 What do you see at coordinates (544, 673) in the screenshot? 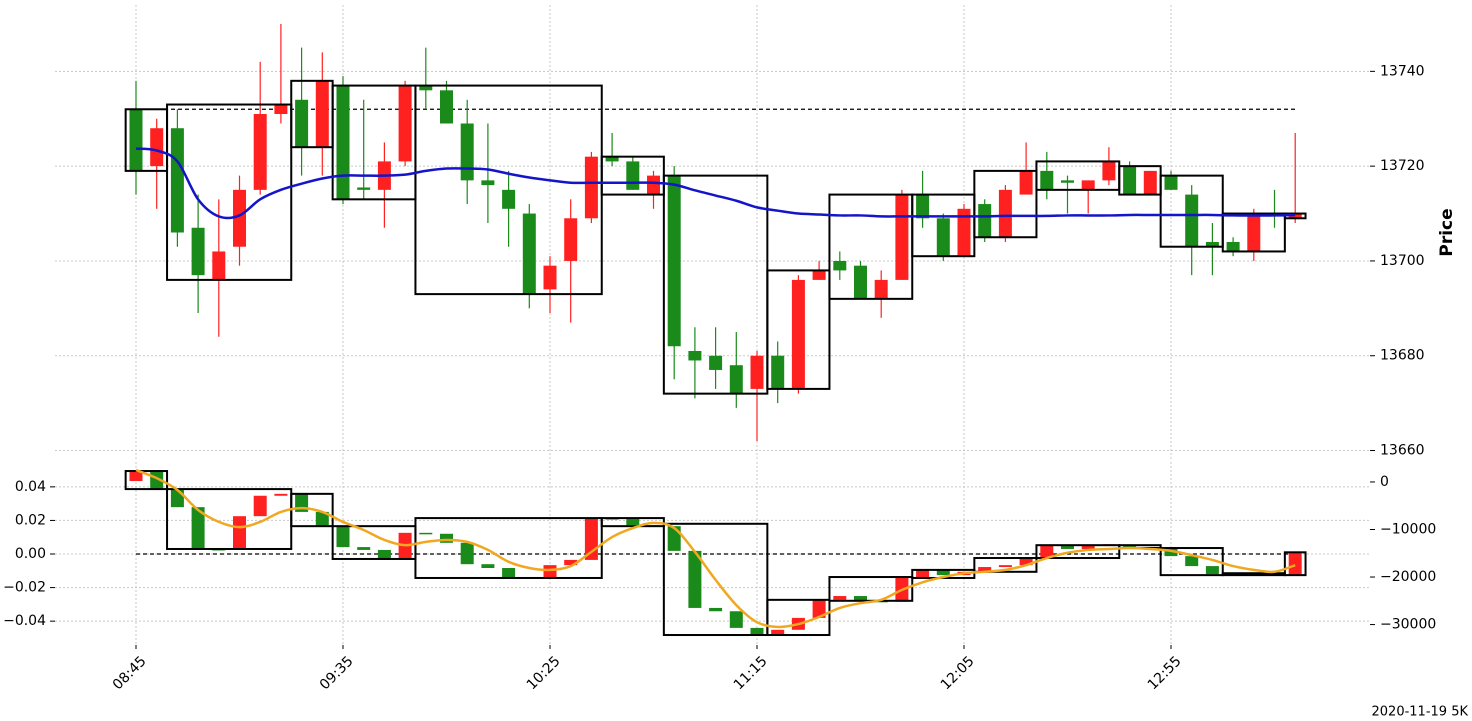
I see `x-tick-label: 10:25` at bounding box center [544, 673].